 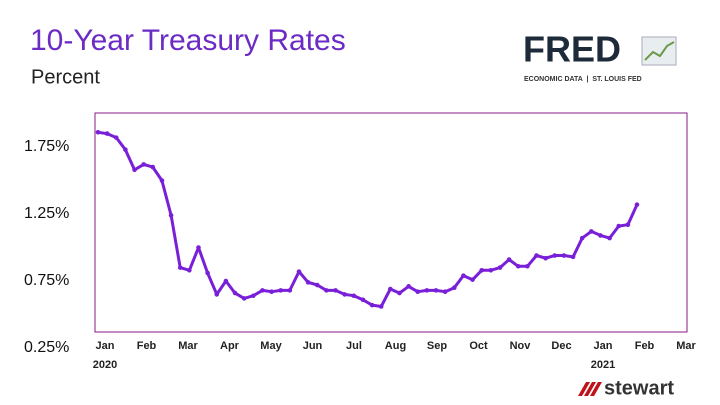 I want to click on year-label: 2021, so click(x=603, y=365).